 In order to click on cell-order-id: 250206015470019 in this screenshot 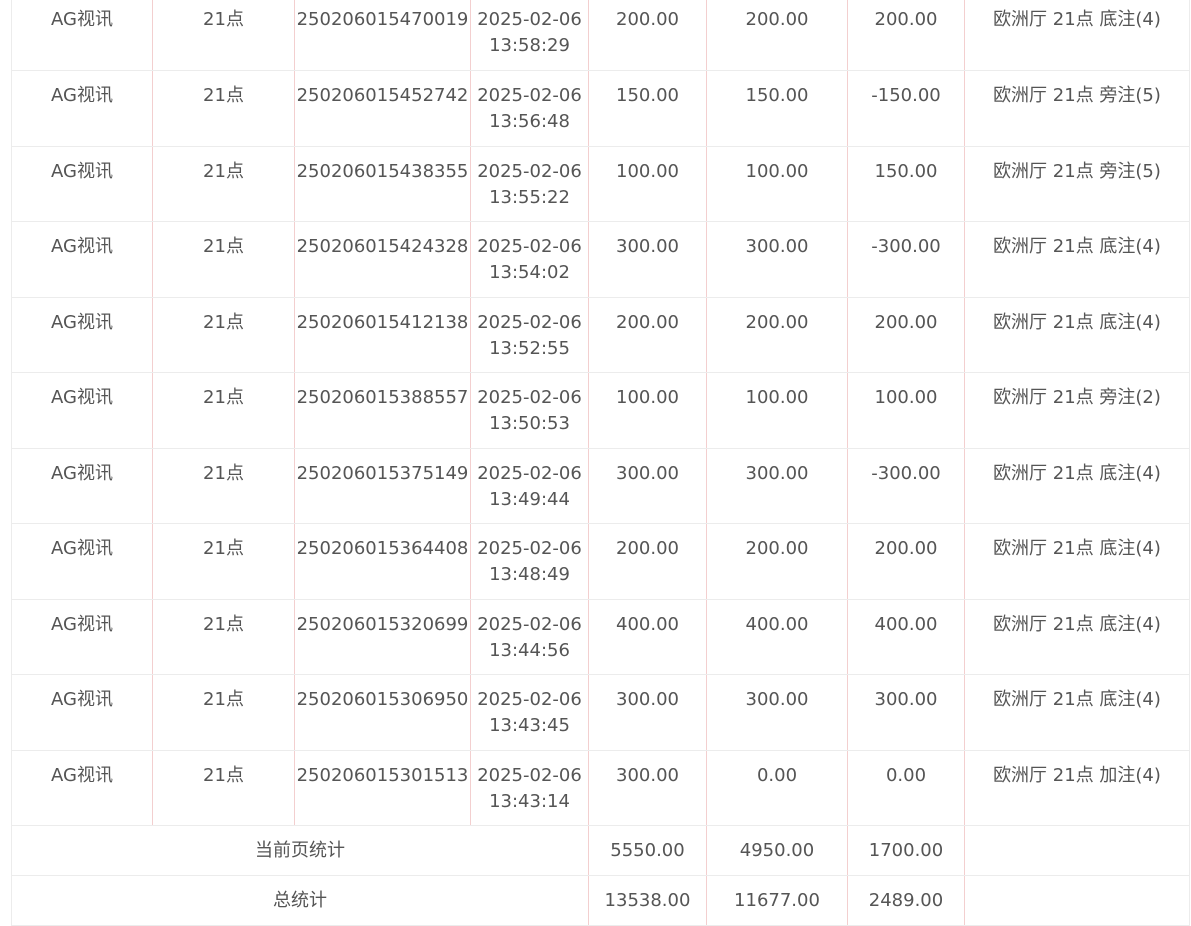, I will do `click(382, 35)`.